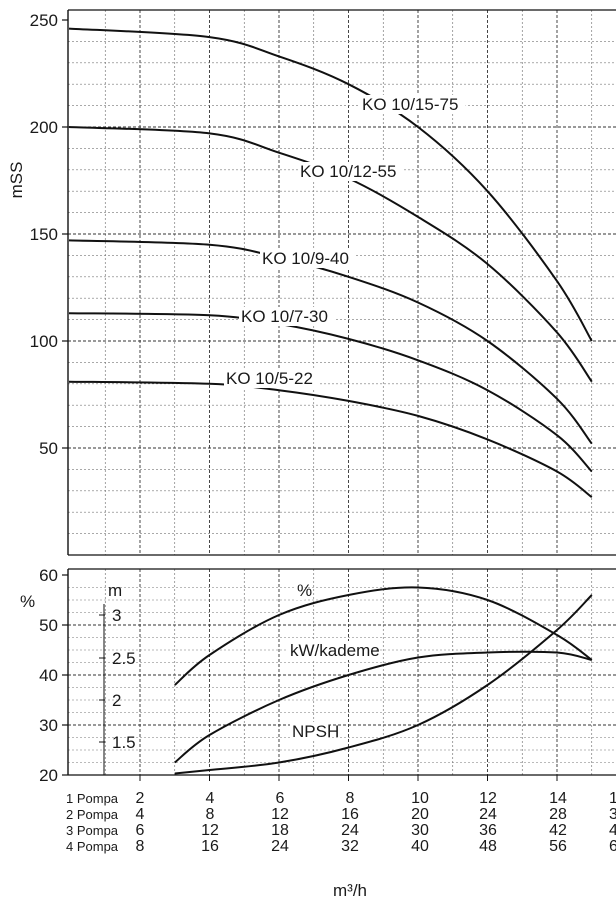 Image resolution: width=616 pixels, height=914 pixels. What do you see at coordinates (350, 890) in the screenshot?
I see `x-axis-label: m³/h` at bounding box center [350, 890].